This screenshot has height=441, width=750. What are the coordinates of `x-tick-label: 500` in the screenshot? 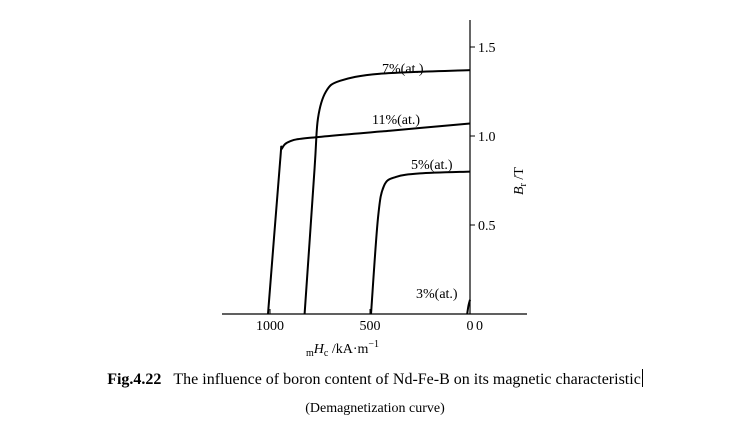 It's located at (370, 326).